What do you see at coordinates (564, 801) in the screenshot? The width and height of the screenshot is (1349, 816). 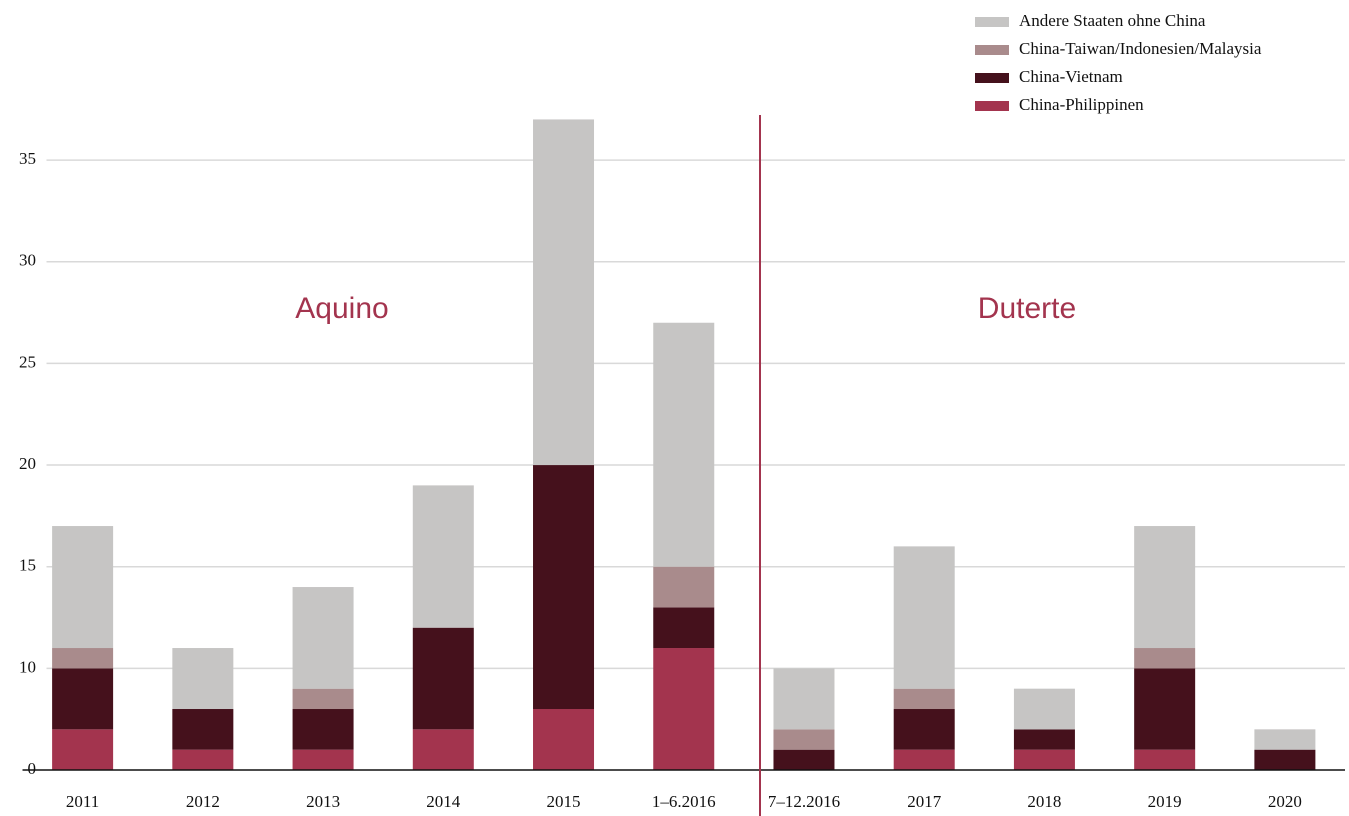 I see `x-tick-label: 2015` at bounding box center [564, 801].